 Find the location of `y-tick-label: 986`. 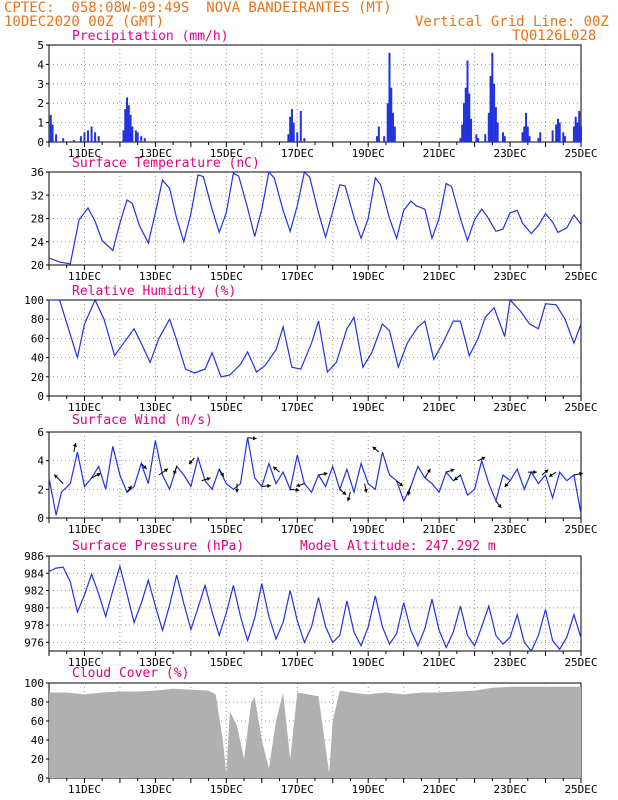

y-tick-label: 986 is located at coordinates (34, 556).